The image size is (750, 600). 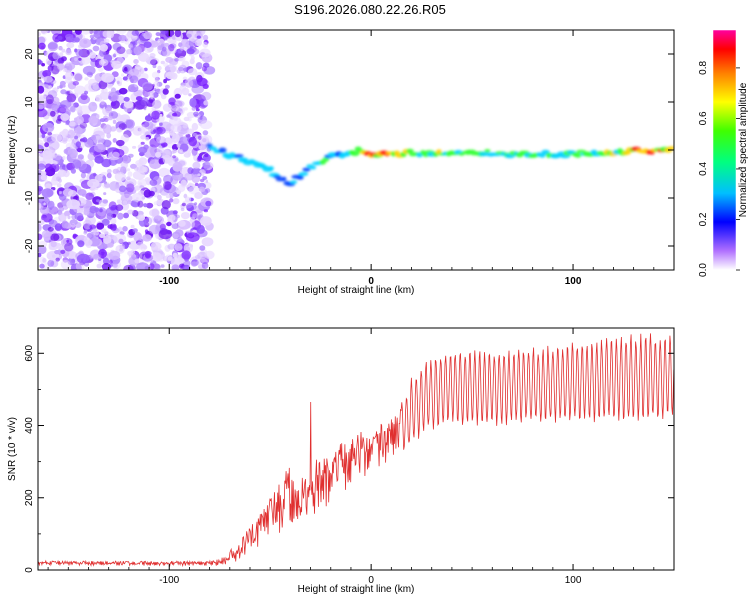 I want to click on y-tick-label: -10, so click(x=29, y=197).